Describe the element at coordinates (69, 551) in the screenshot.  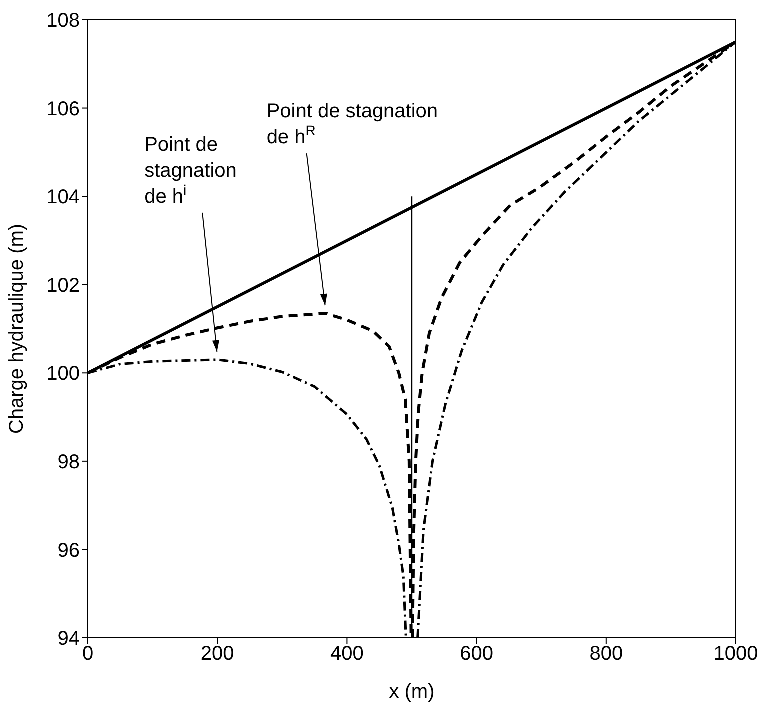
I see `y-tick-label: 96` at that location.